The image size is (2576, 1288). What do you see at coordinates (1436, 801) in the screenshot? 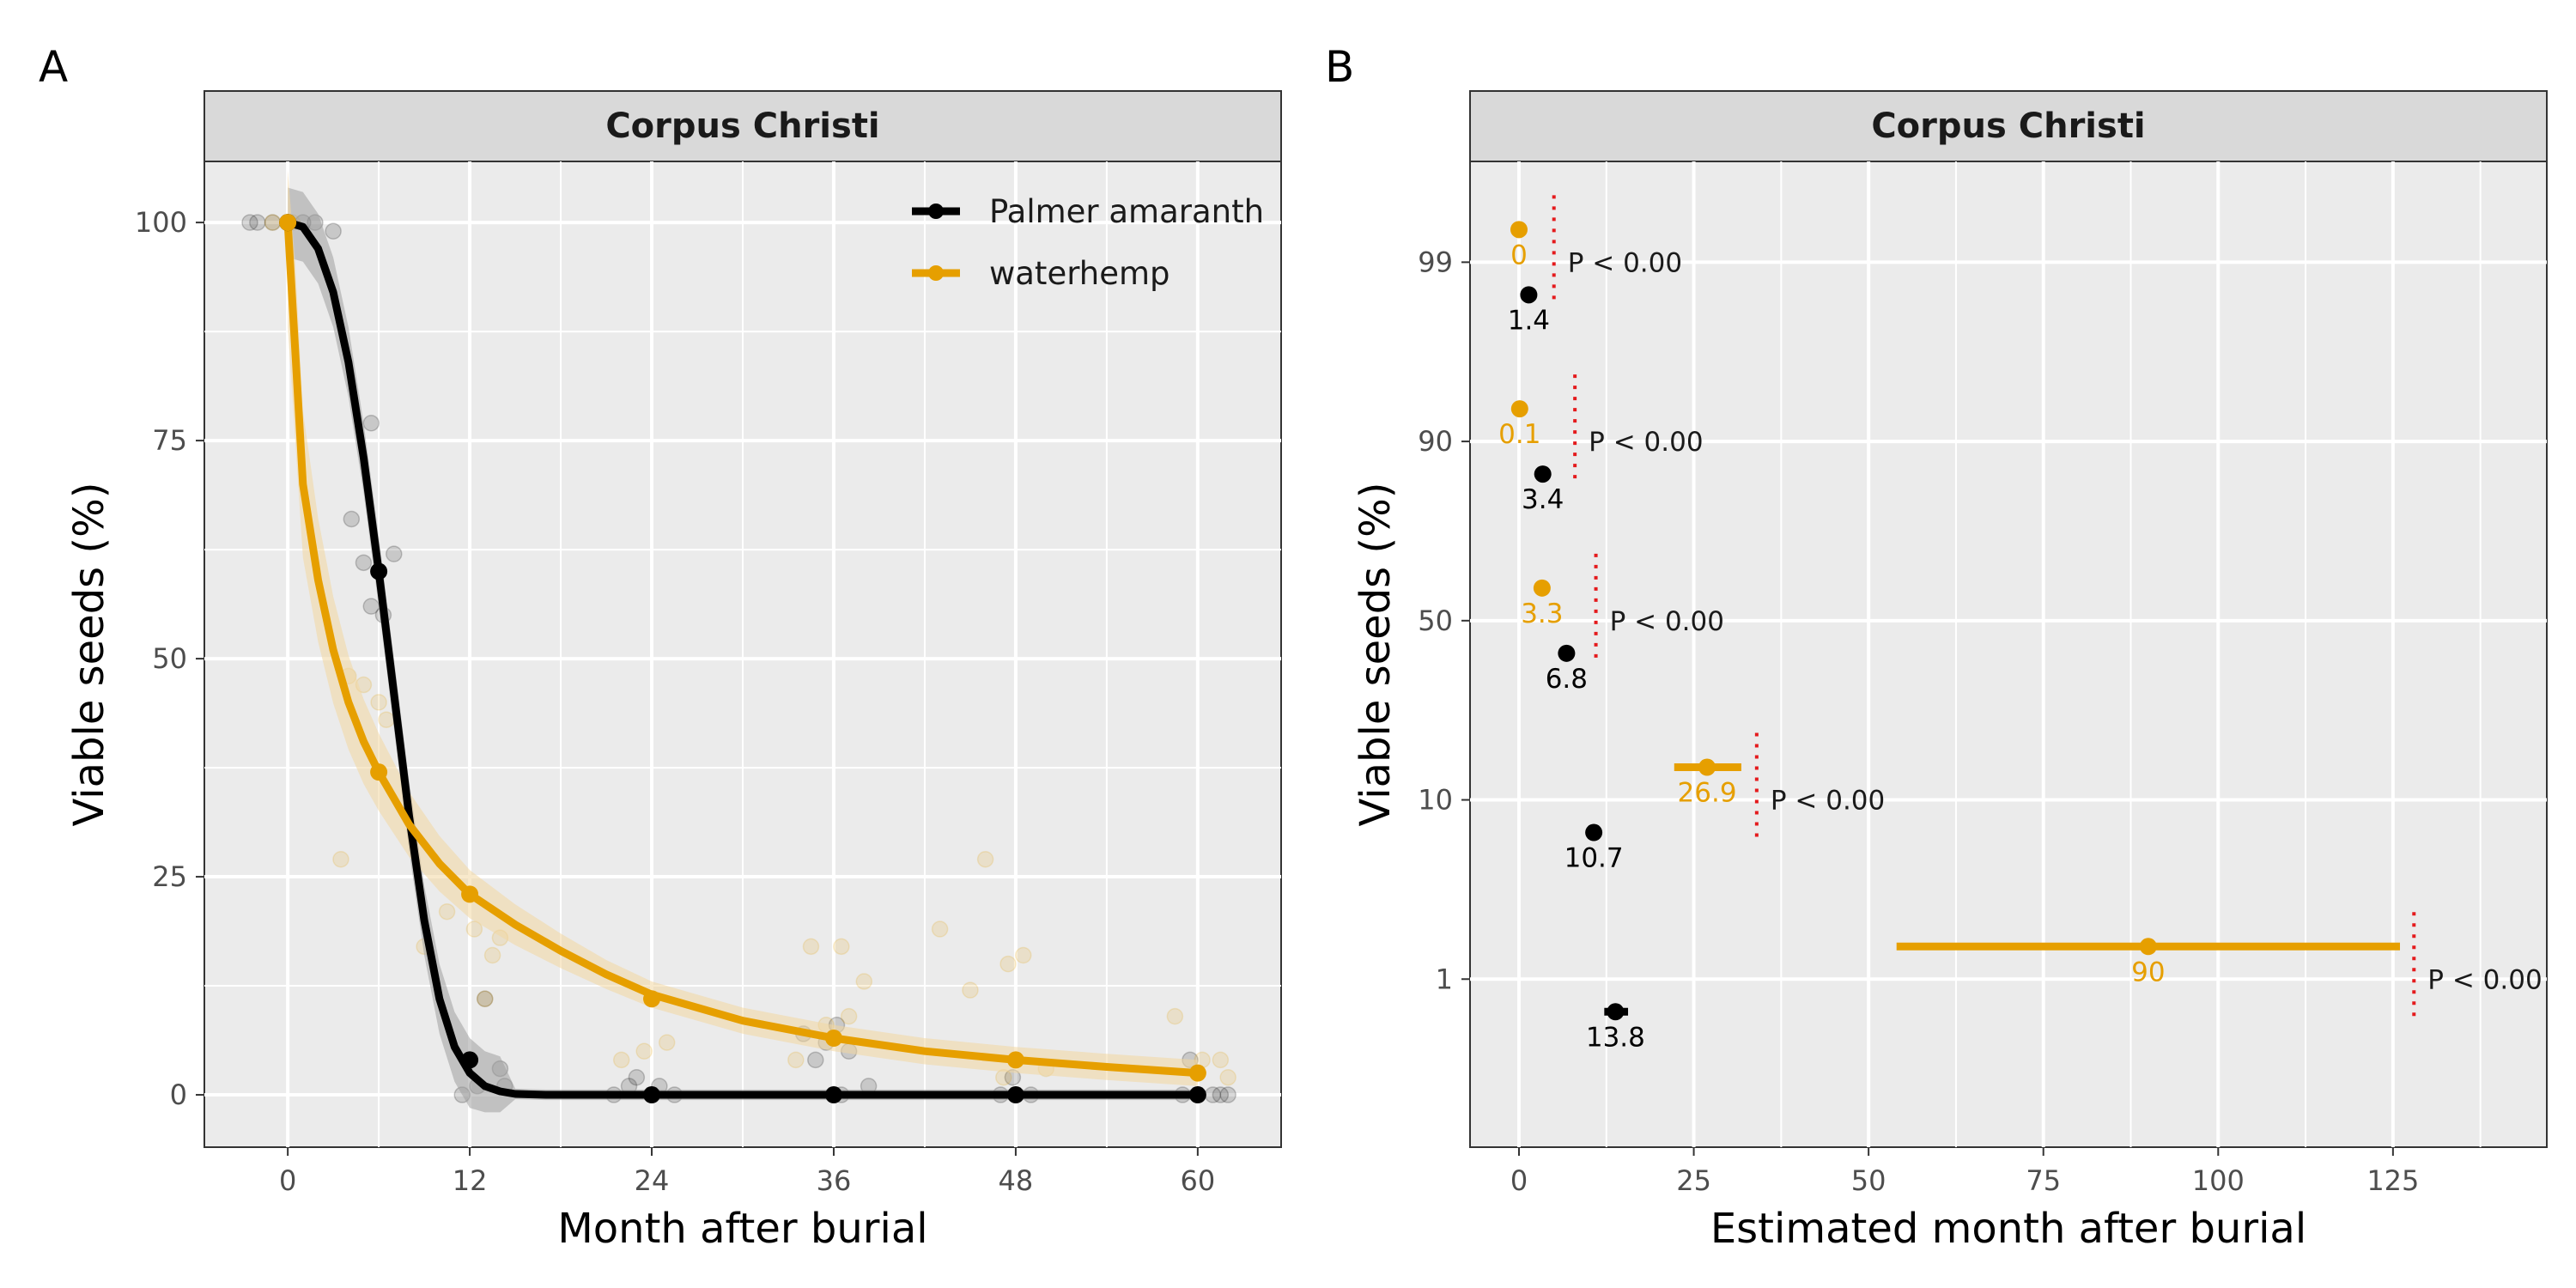
I see `y-tick-label-b-1: 10` at bounding box center [1436, 801].